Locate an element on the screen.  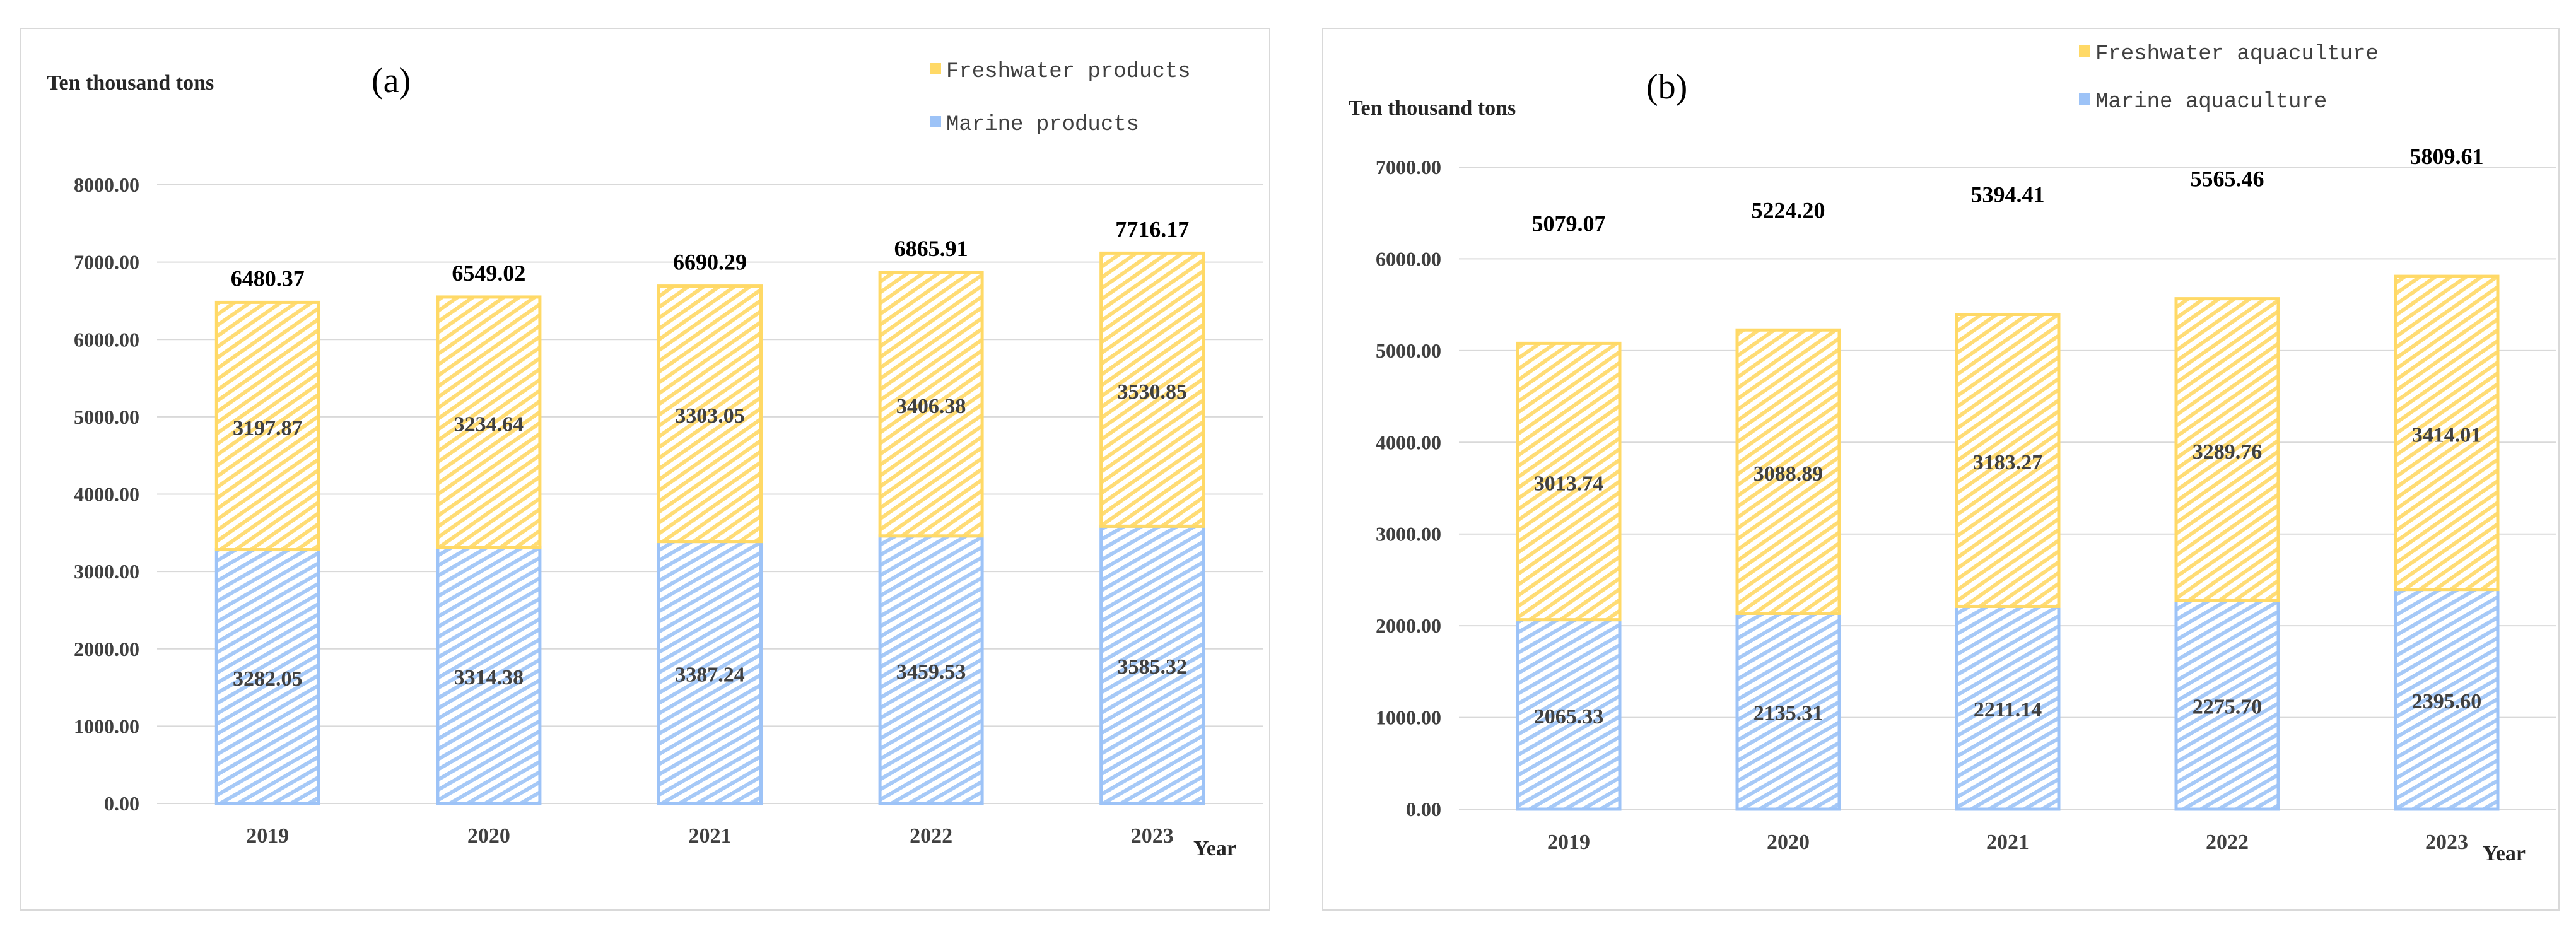
bar-data-label: 3406.38 is located at coordinates (931, 406).